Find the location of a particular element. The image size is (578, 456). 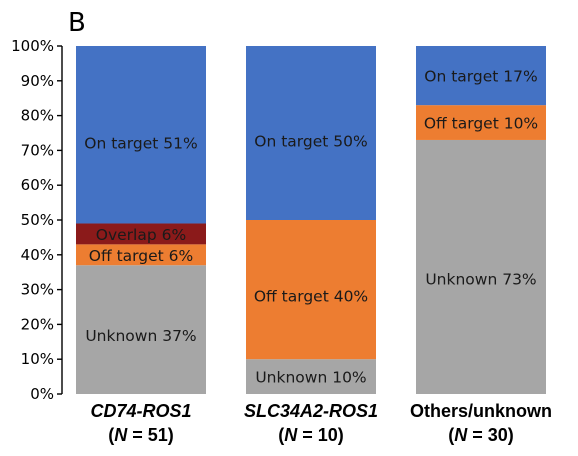

y-tick-label: 60% is located at coordinates (37, 185).